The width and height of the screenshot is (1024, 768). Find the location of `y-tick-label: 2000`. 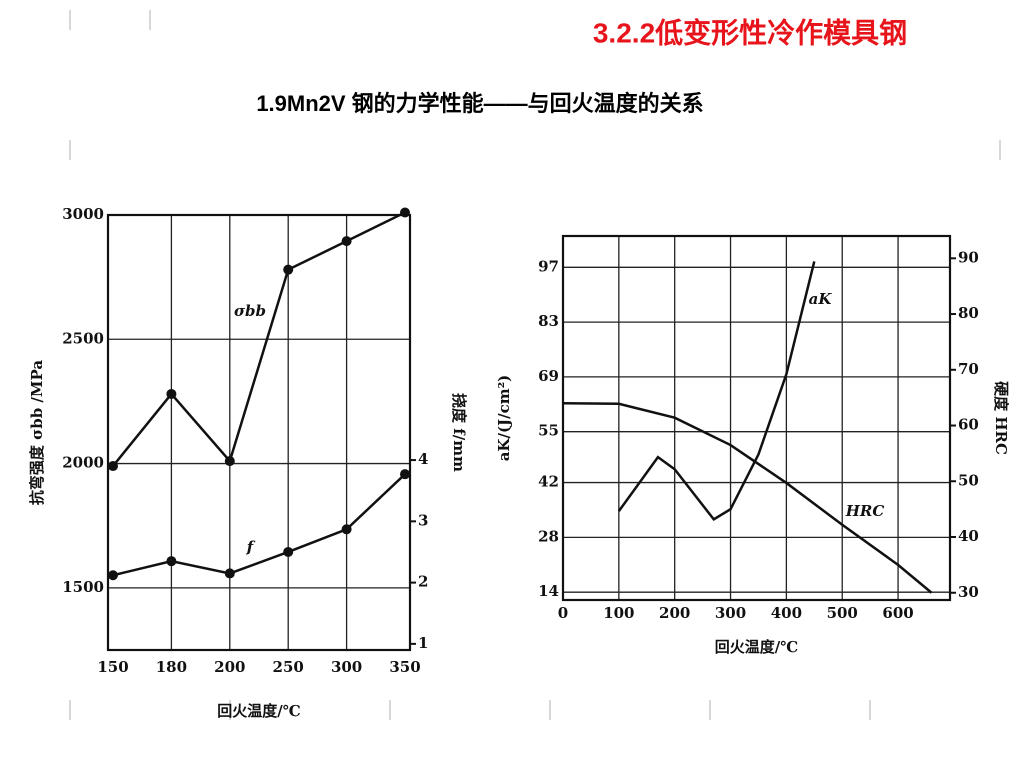

y-tick-label: 2000 is located at coordinates (83, 463).